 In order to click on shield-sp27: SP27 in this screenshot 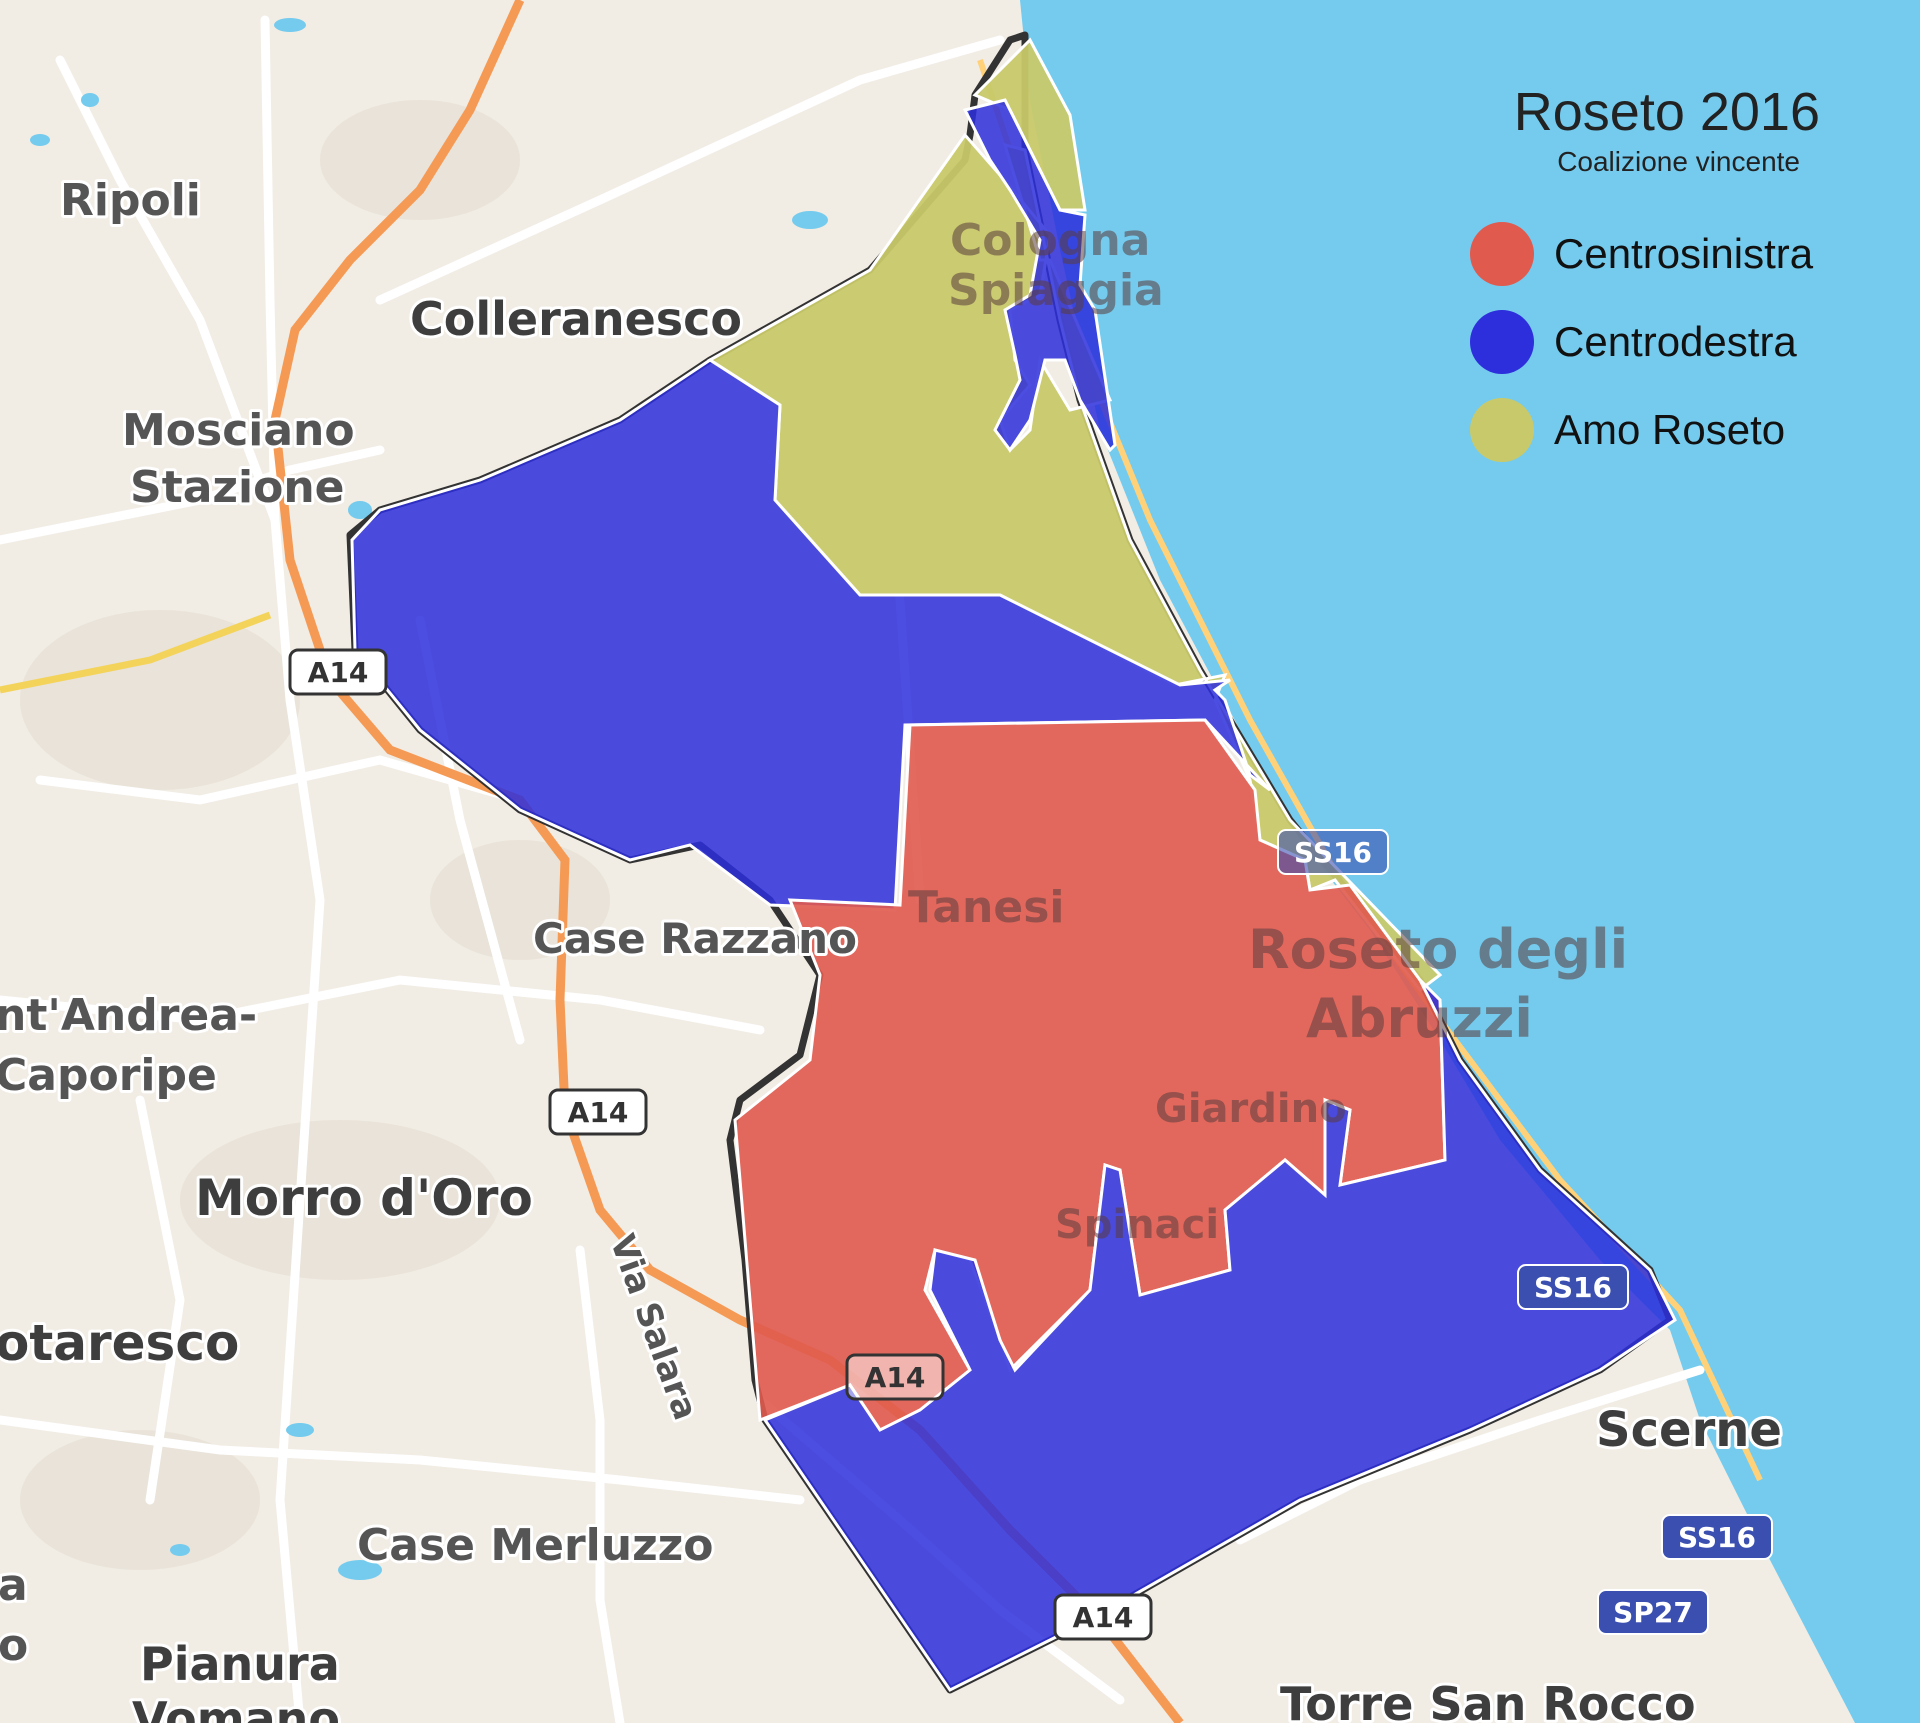, I will do `click(1653, 1612)`.